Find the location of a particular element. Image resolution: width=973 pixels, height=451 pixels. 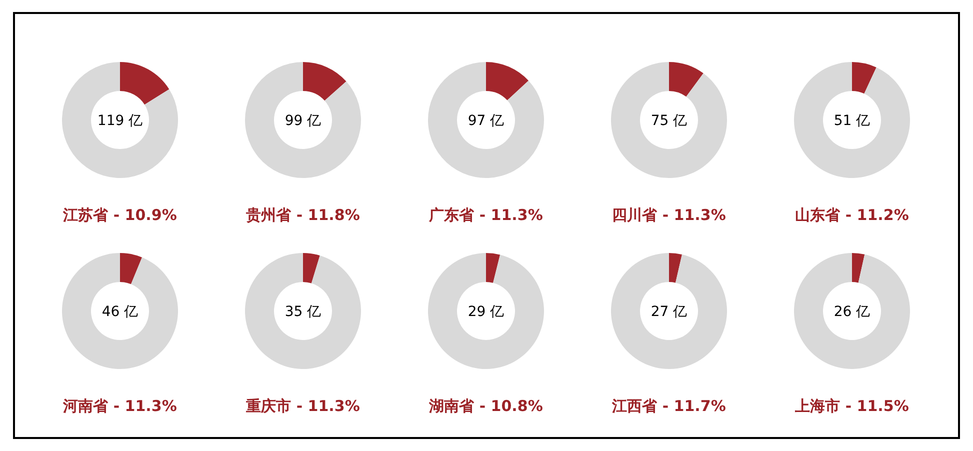

text: 广东省 - 11.3% is located at coordinates (485, 215).